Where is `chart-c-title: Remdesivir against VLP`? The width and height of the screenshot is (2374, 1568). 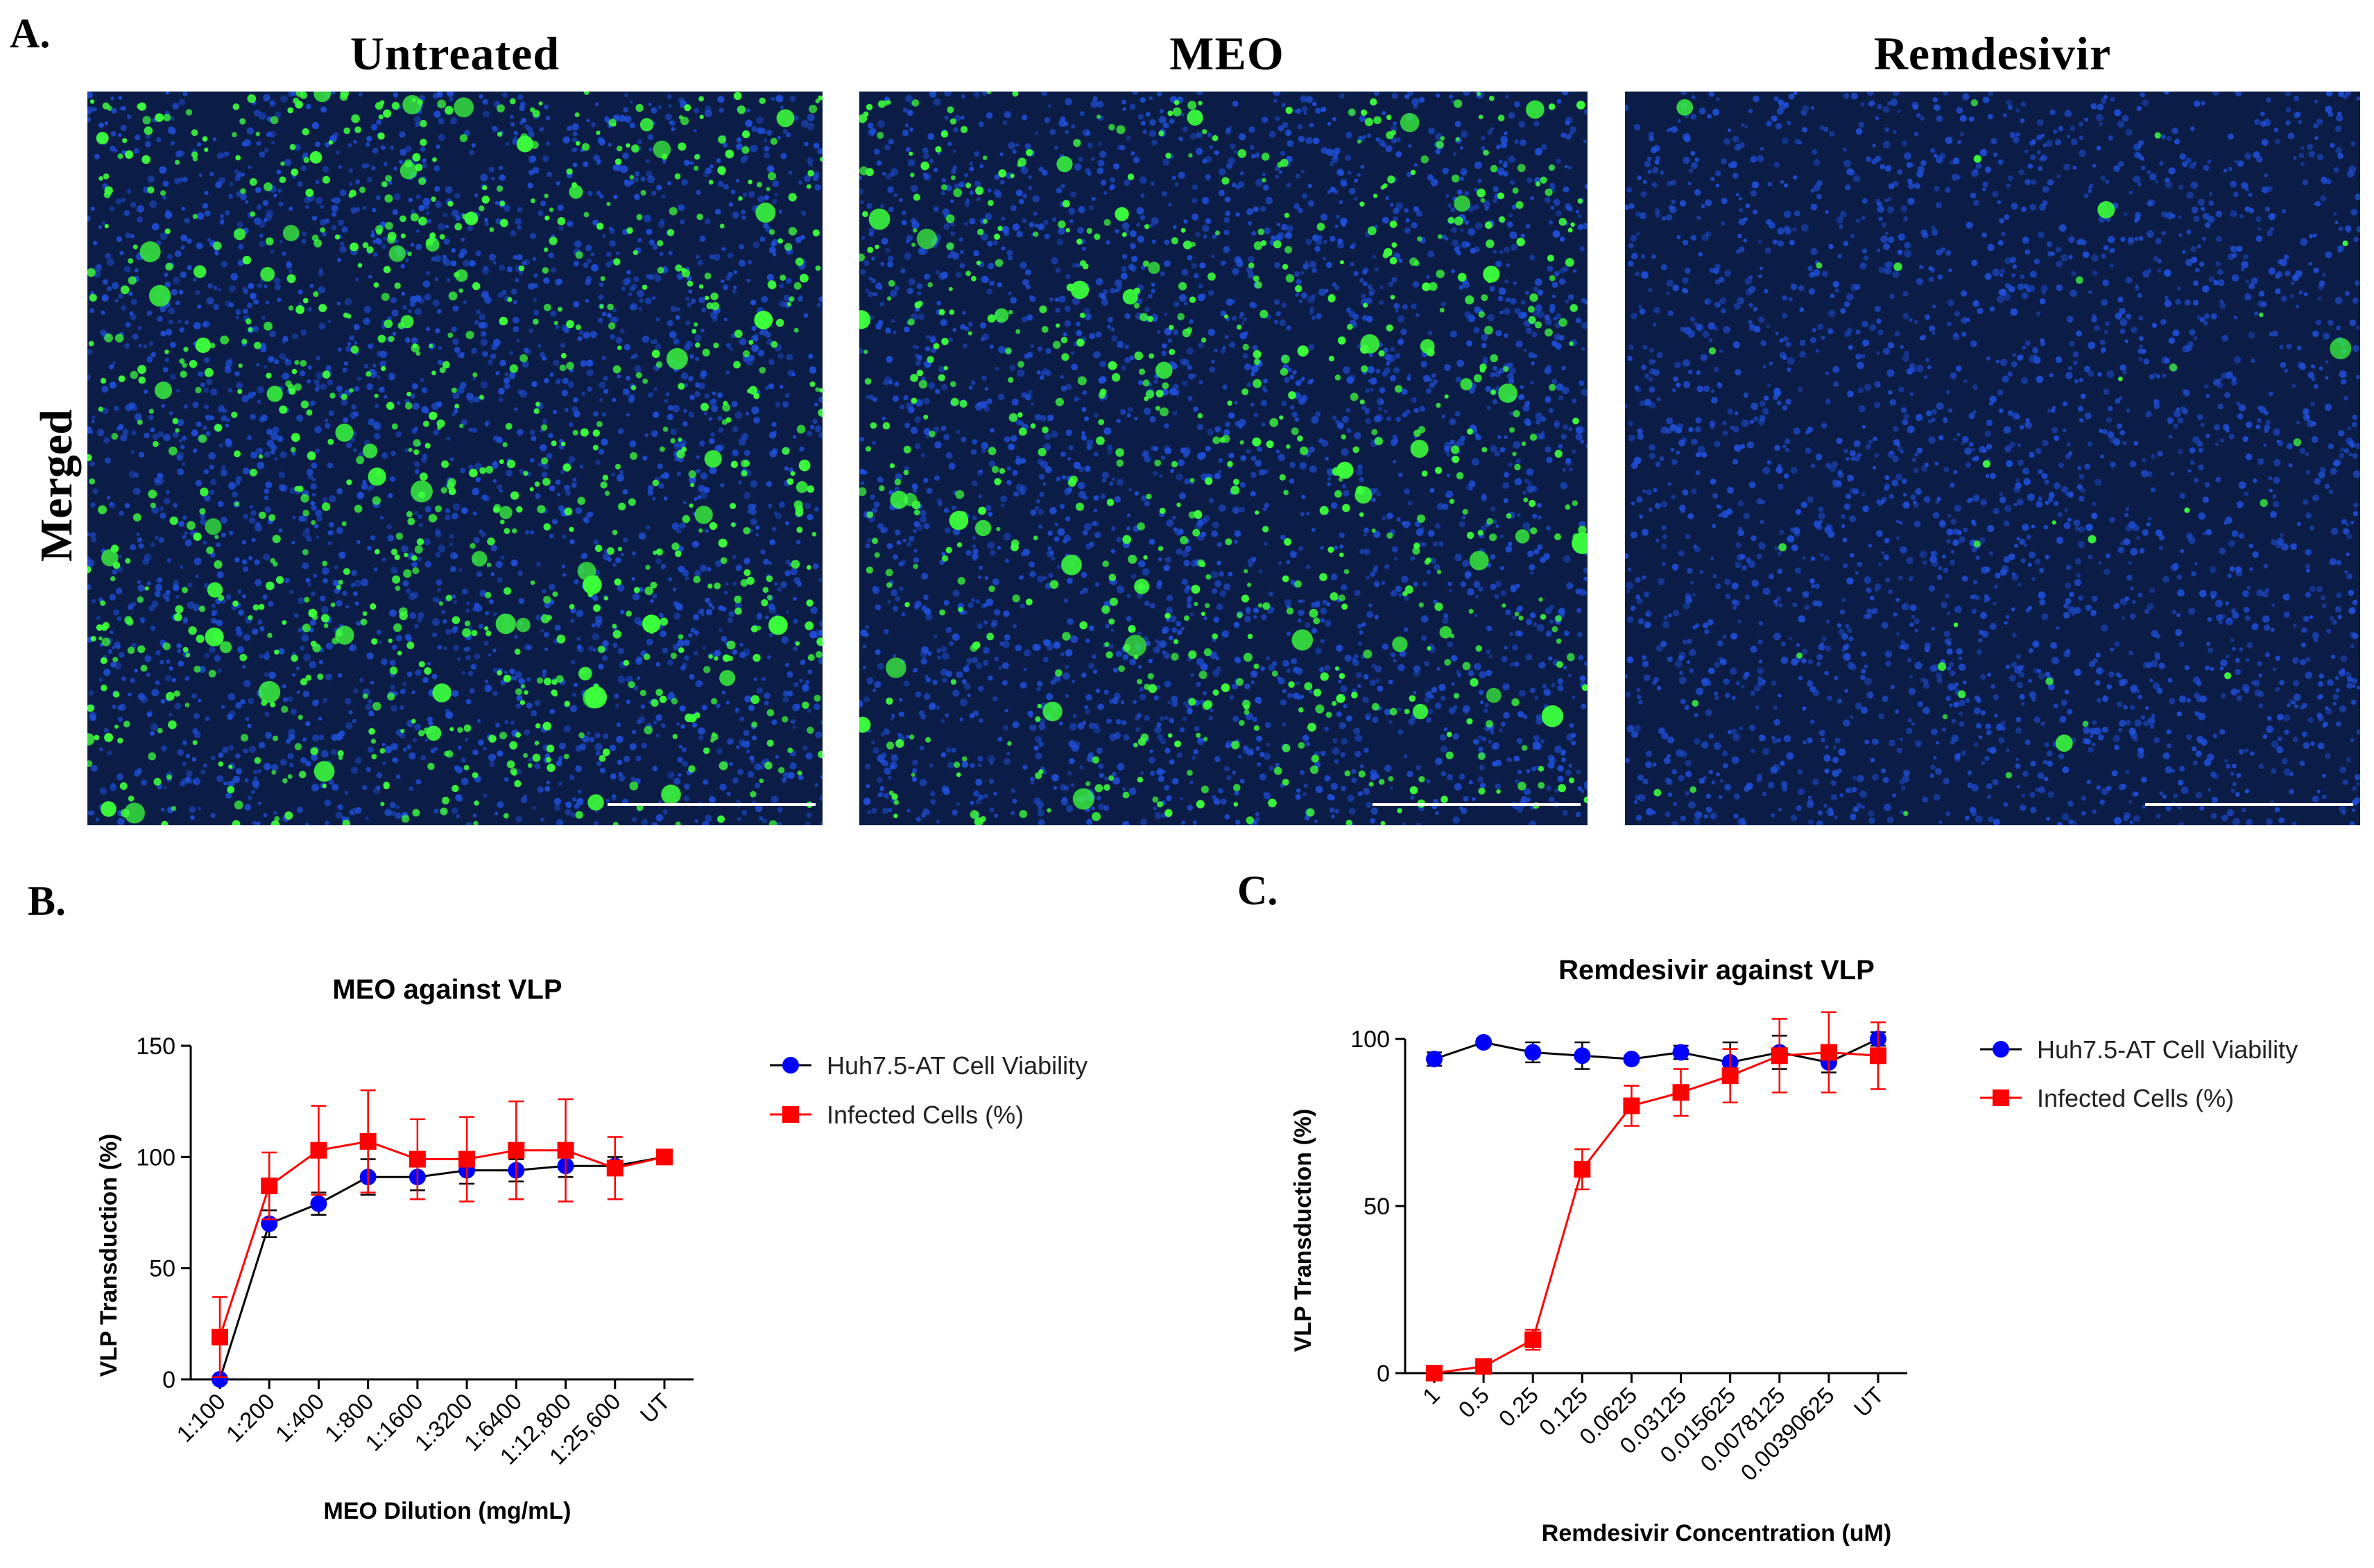 chart-c-title: Remdesivir against VLP is located at coordinates (1716, 970).